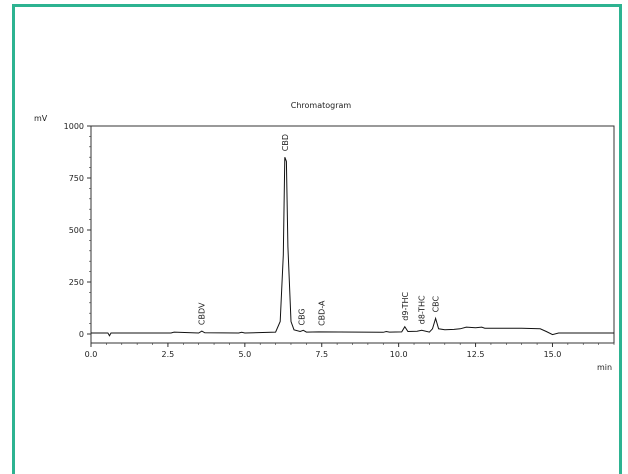  I want to click on peak-label-cbdv: CBDV, so click(202, 313).